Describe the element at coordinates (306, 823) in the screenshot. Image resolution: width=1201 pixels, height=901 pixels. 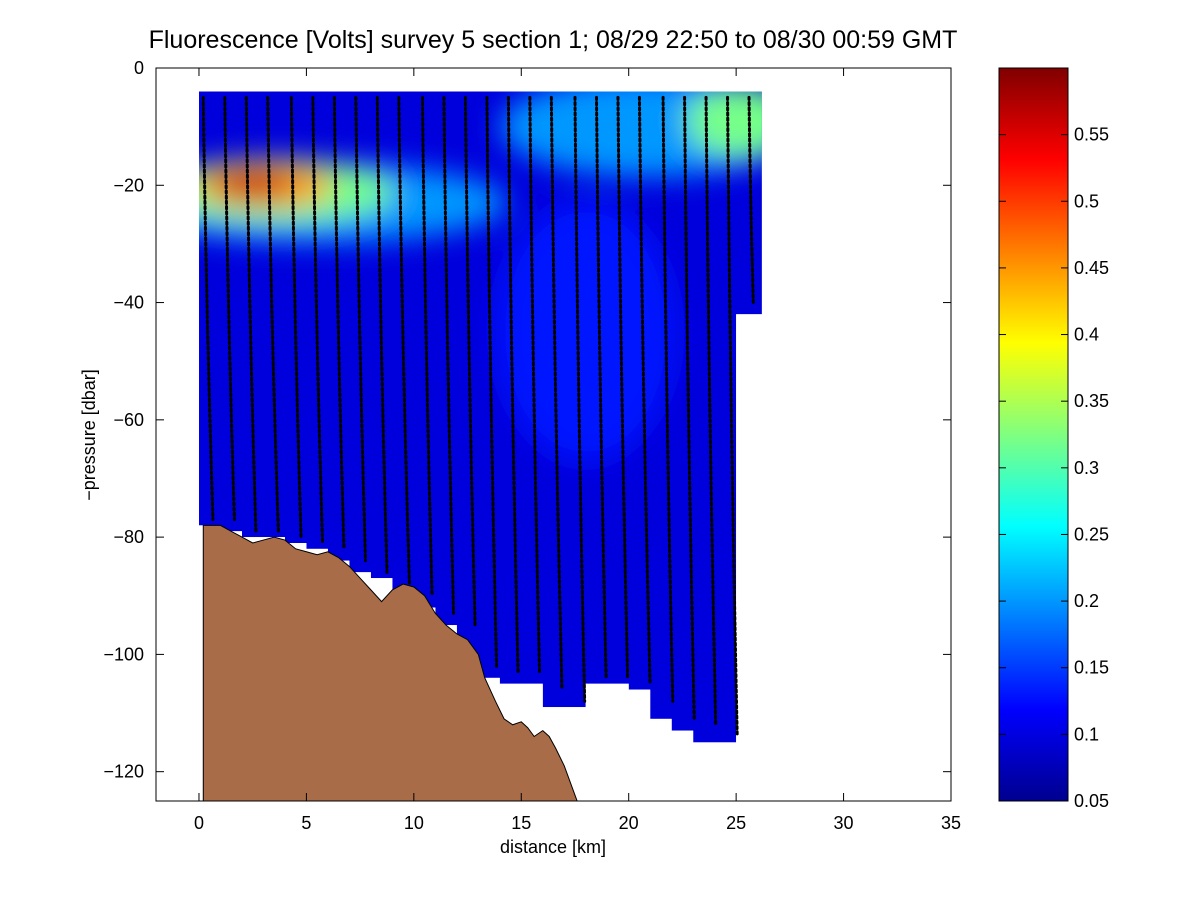
I see `x-tick-label: 5` at that location.